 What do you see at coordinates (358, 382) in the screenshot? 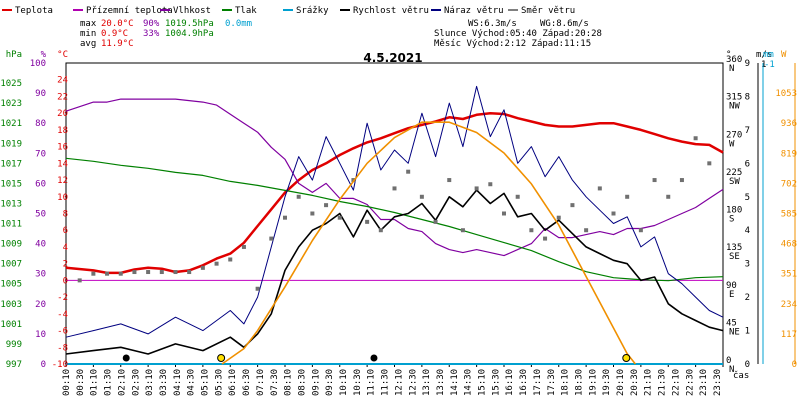
I see `x-tick-label: 10:30` at bounding box center [358, 382].